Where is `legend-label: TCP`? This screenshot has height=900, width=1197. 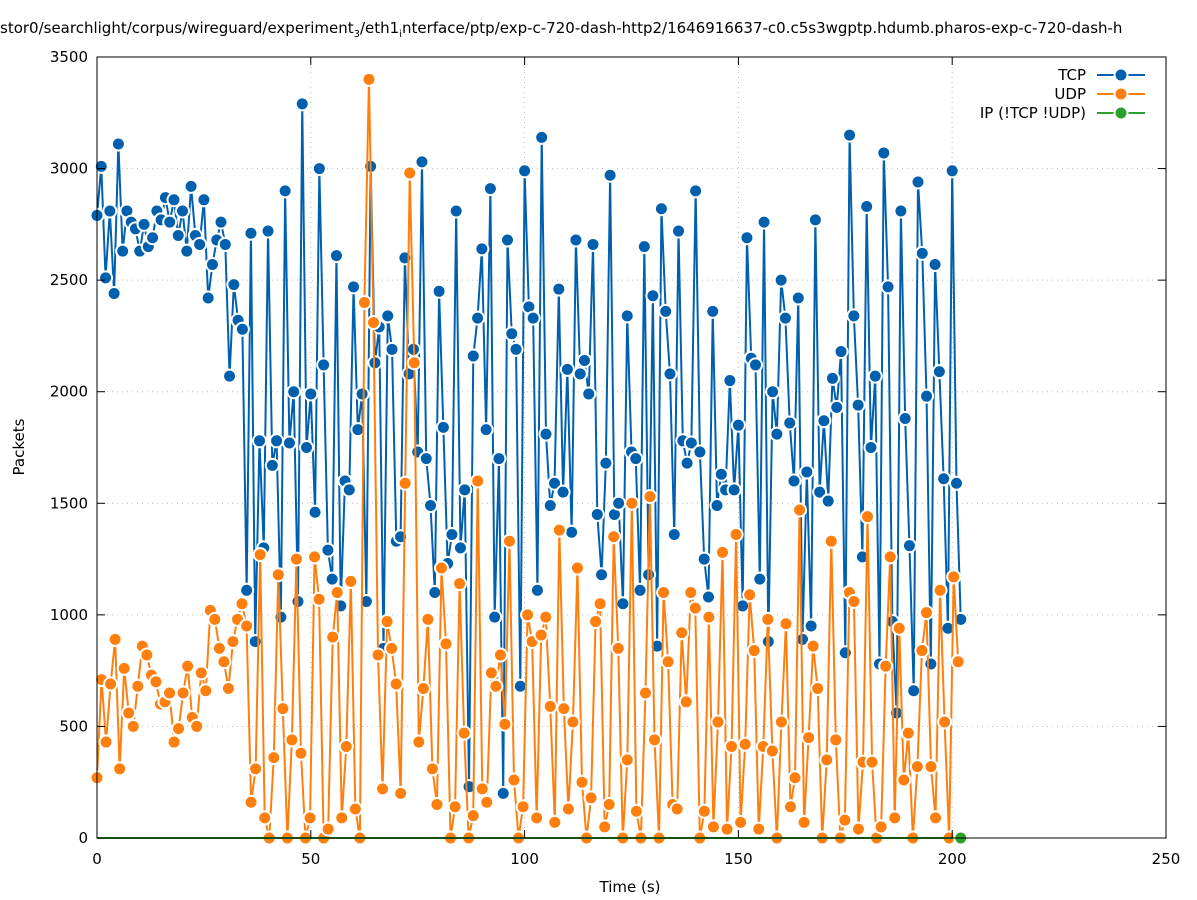
legend-label: TCP is located at coordinates (1071, 75).